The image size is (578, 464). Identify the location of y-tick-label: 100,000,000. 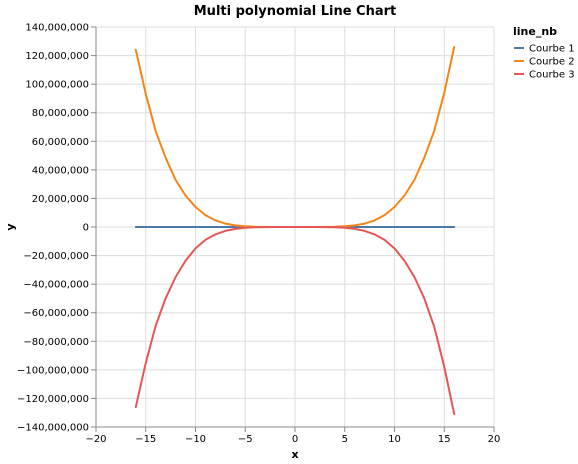
(57, 85).